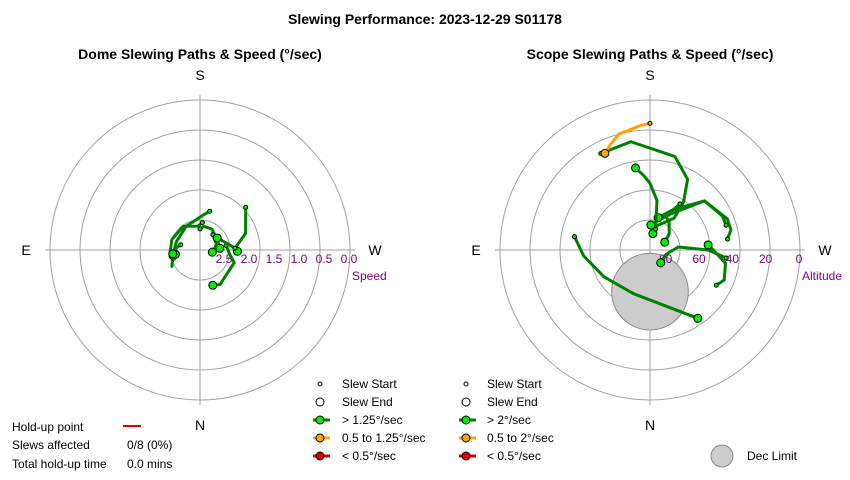  Describe the element at coordinates (514, 384) in the screenshot. I see `scope-legend-start: Slew Start` at that location.